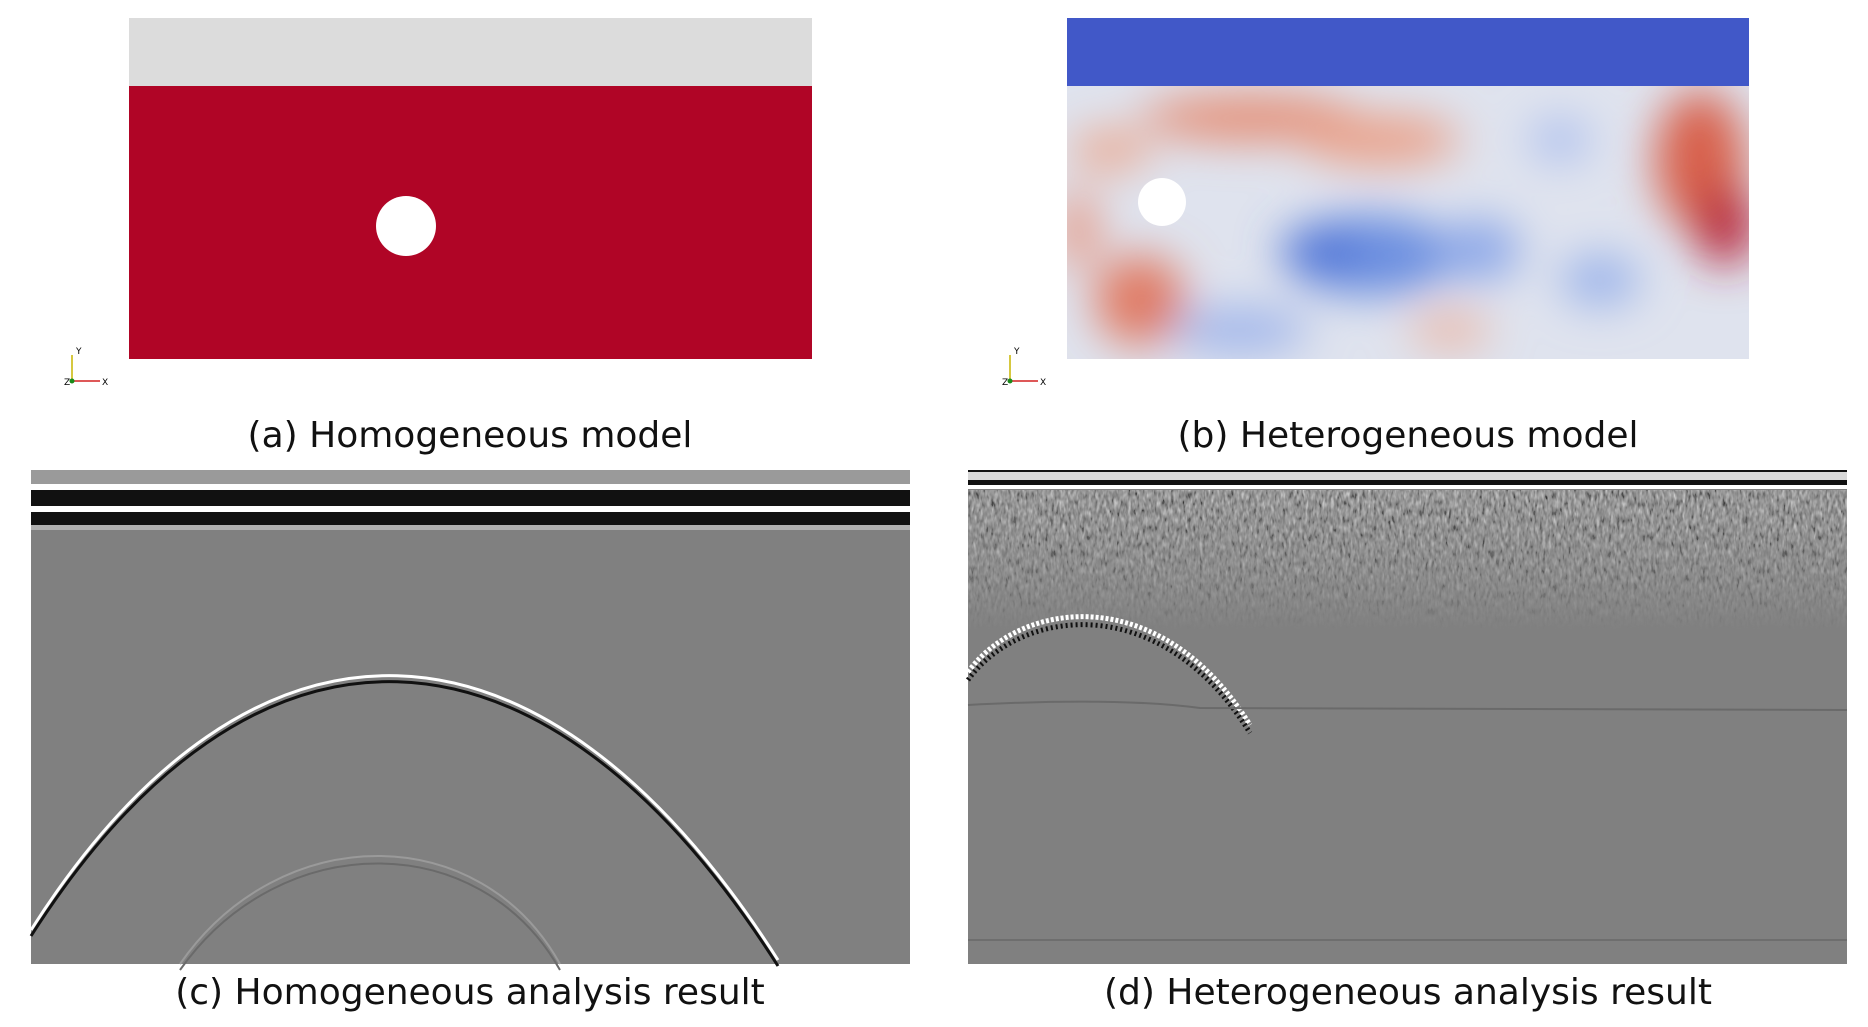 The height and width of the screenshot is (1027, 1868). I want to click on random-field, so click(1408, 221).